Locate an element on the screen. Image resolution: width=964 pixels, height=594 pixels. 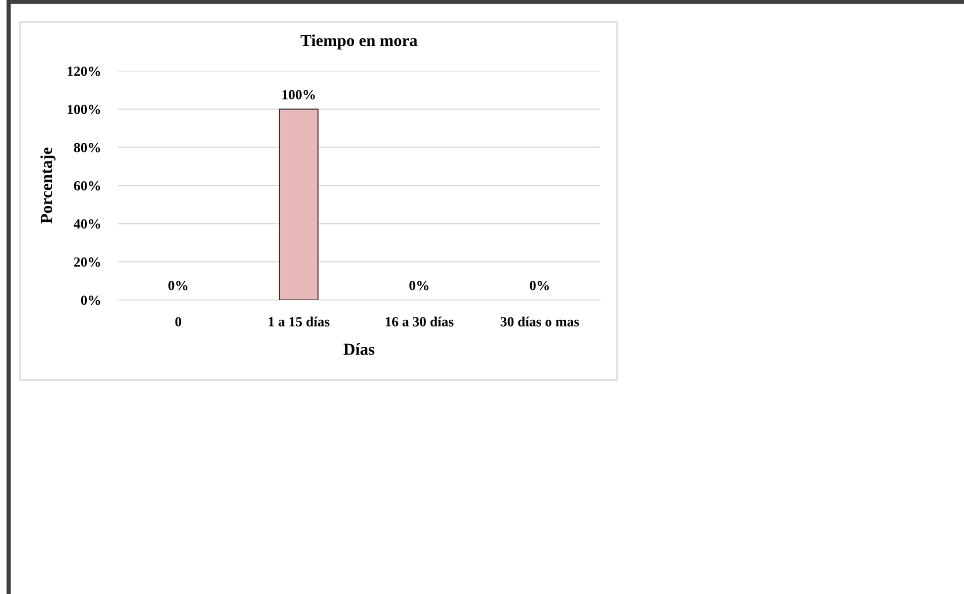
y-tick-label: 120% is located at coordinates (84, 71).